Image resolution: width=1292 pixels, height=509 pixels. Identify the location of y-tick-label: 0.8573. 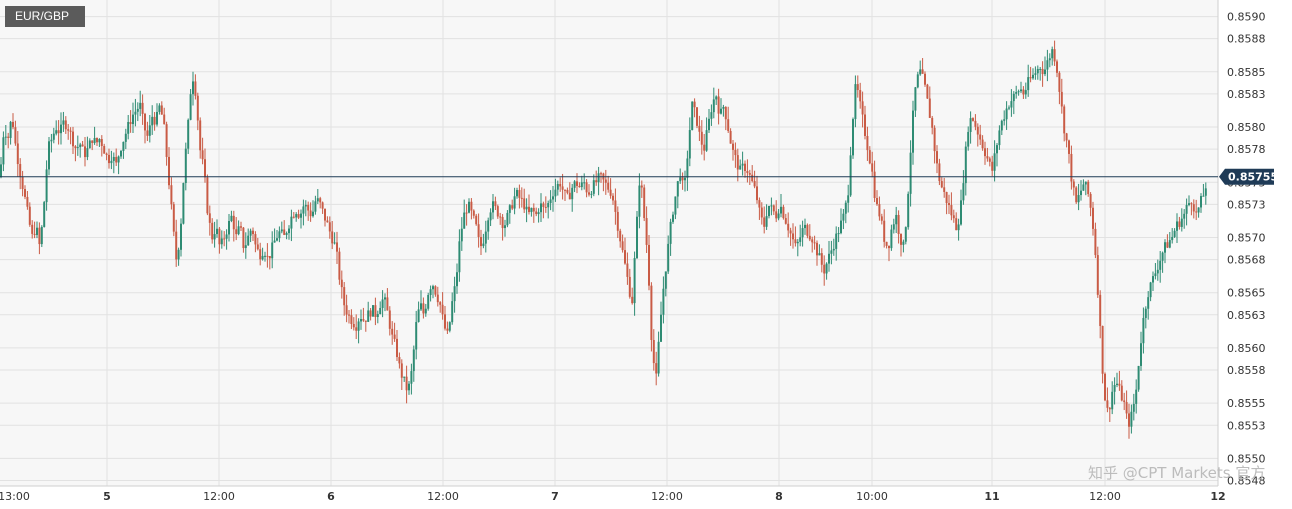
(1246, 204).